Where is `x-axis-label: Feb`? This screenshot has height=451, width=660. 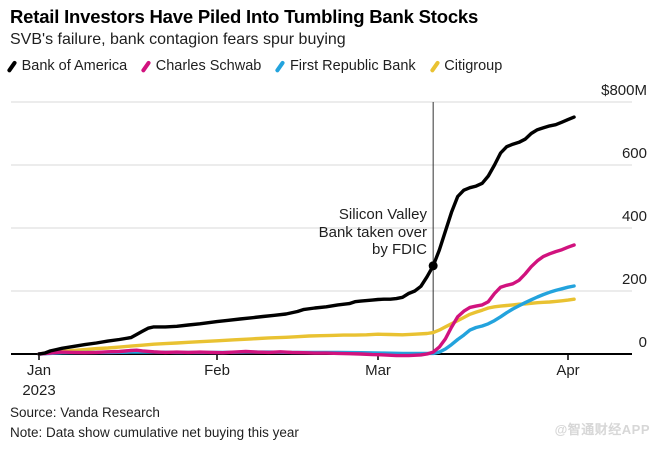 x-axis-label: Feb is located at coordinates (217, 370).